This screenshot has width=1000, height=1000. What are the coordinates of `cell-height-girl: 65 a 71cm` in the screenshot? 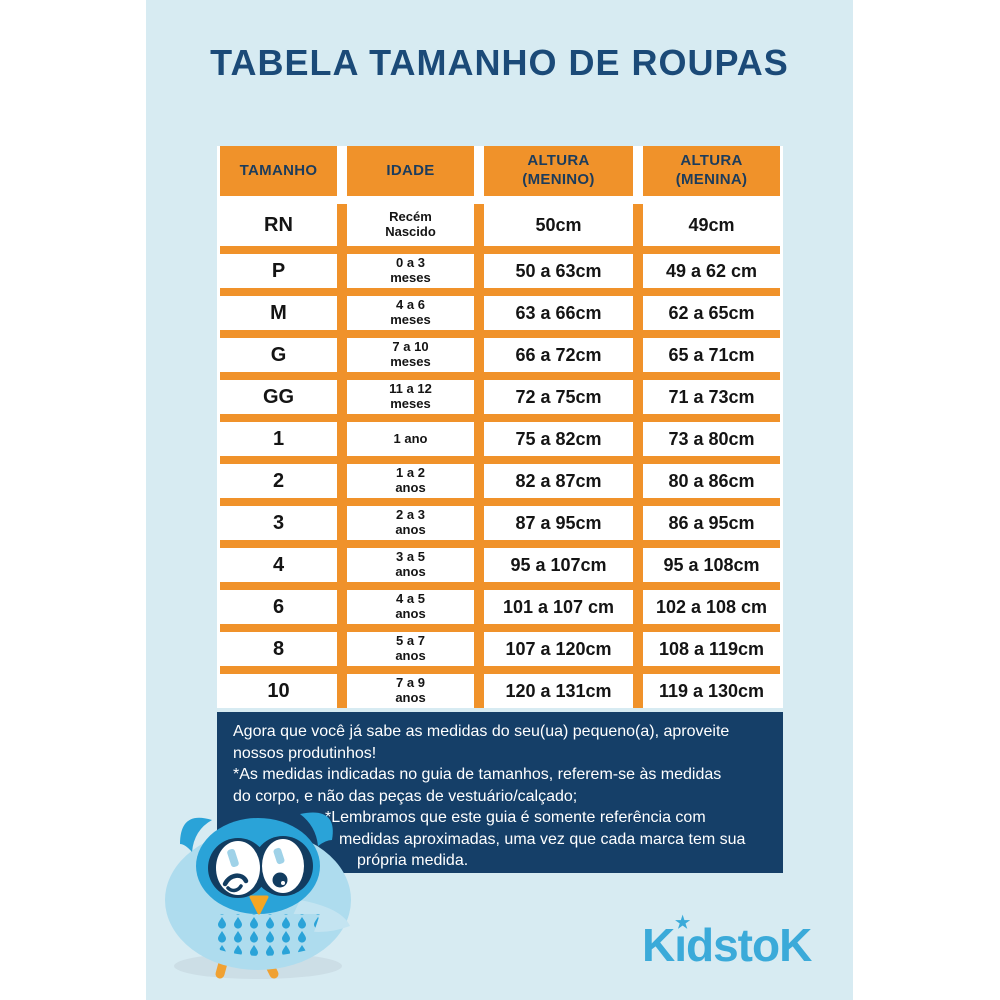 It's located at (711, 355).